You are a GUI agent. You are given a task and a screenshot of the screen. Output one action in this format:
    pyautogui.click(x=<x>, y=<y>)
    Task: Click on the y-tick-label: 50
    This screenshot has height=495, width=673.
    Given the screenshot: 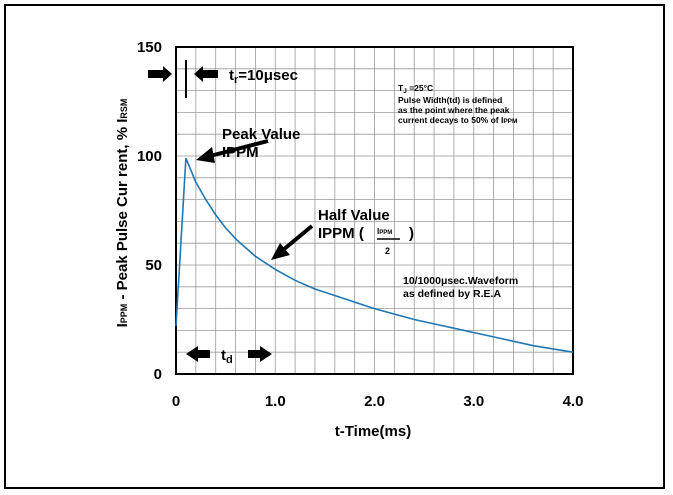 What is the action you would take?
    pyautogui.click(x=153, y=265)
    